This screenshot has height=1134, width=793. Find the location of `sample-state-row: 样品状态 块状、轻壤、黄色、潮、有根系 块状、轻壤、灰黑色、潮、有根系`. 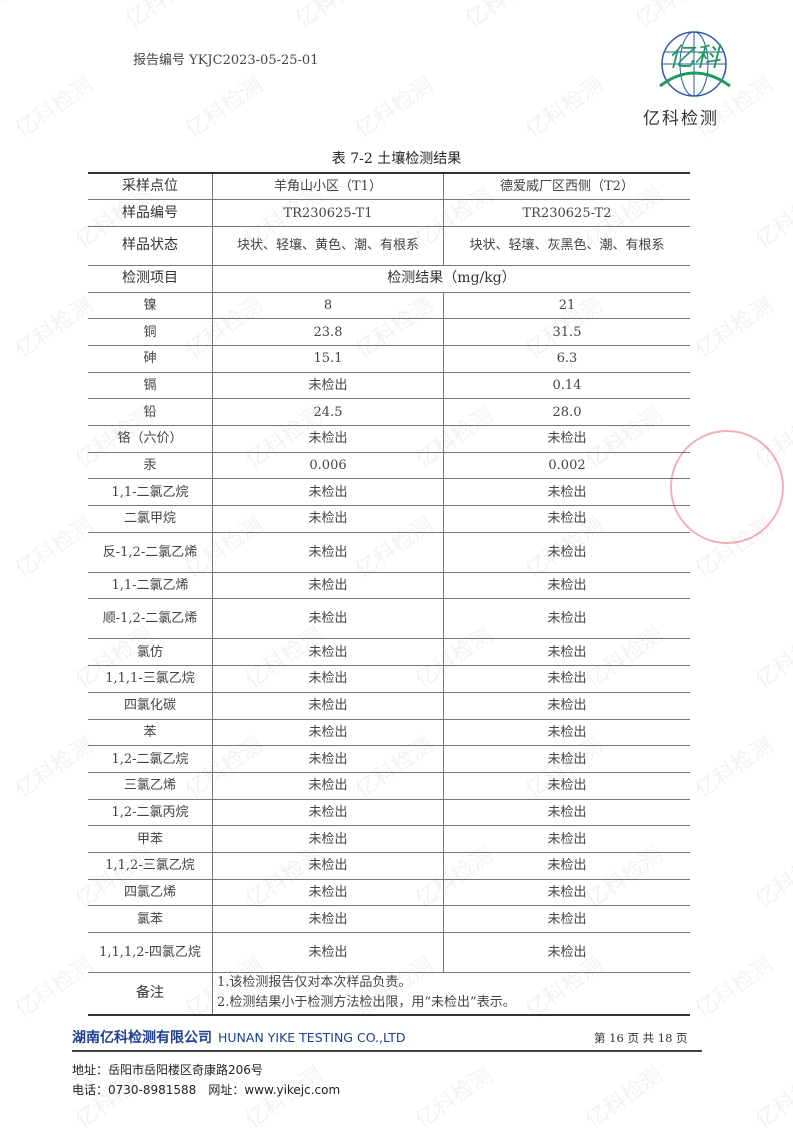

sample-state-row: 样品状态 块状、轻壤、黄色、潮、有根系 块状、轻壤、灰黑色、潮、有根系 is located at coordinates (389, 245).